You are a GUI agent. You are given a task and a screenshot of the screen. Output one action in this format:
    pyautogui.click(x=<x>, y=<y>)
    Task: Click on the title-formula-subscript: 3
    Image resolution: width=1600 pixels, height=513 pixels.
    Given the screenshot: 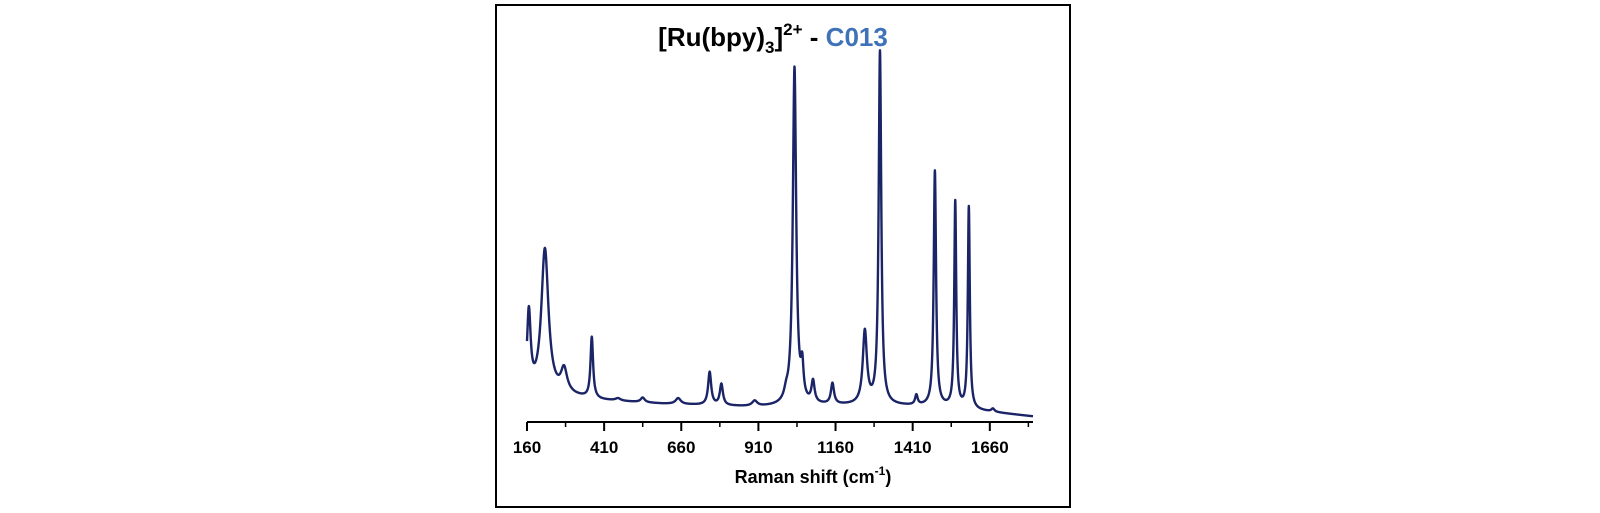 What is the action you would take?
    pyautogui.click(x=769, y=47)
    